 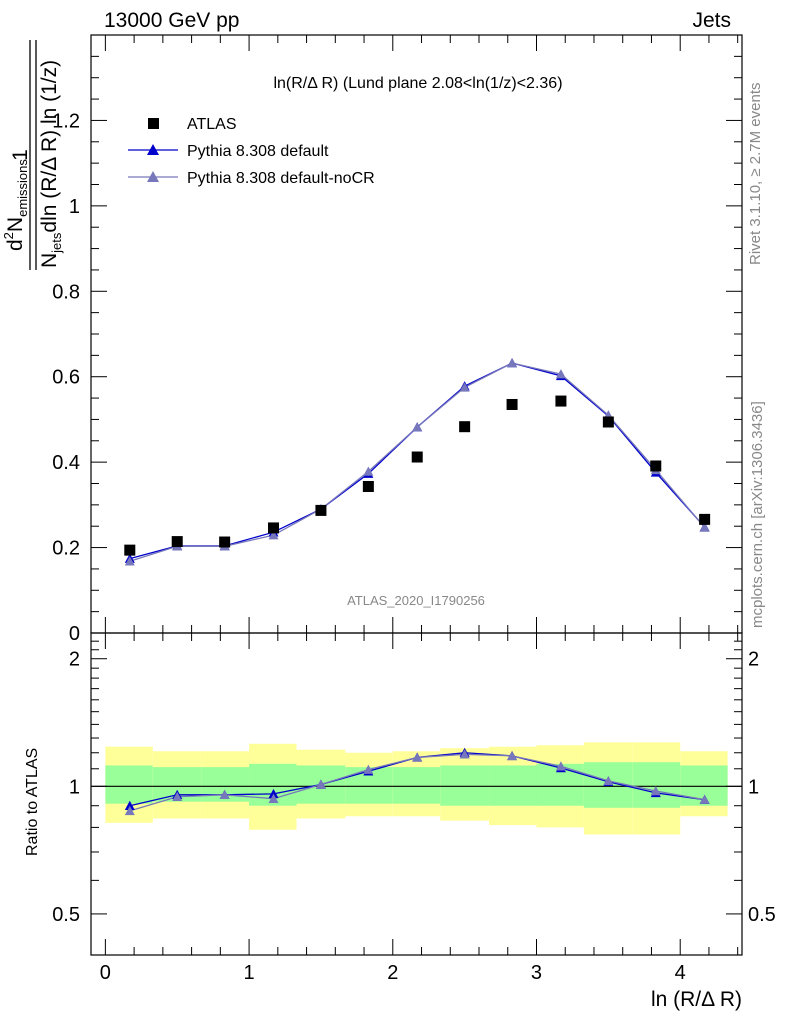 What do you see at coordinates (258, 151) in the screenshot?
I see `legend-label-mc1: Pythia 8.308 default` at bounding box center [258, 151].